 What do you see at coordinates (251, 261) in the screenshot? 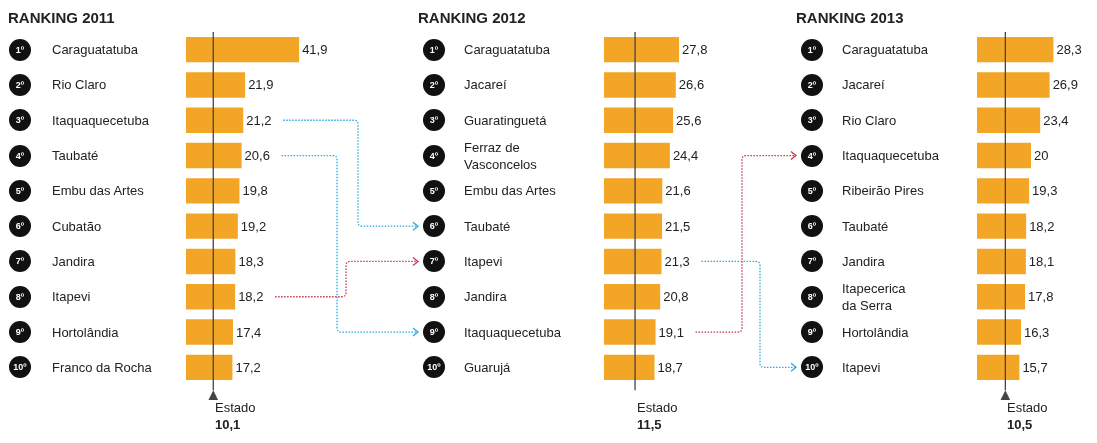
I see `data-label: 18,3` at bounding box center [251, 261].